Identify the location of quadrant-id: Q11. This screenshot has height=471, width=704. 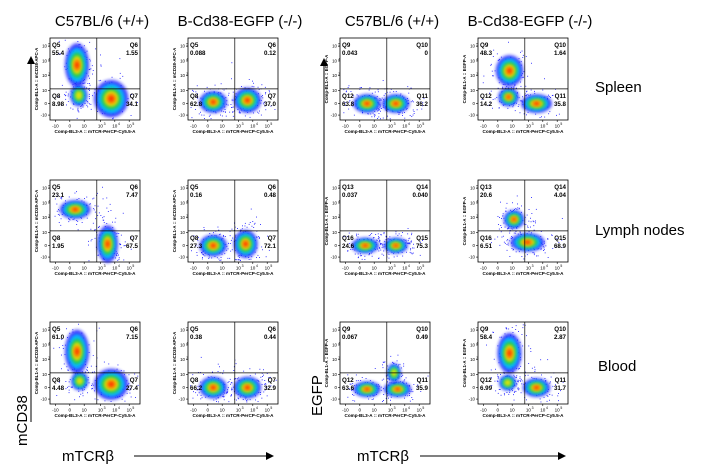
(561, 96).